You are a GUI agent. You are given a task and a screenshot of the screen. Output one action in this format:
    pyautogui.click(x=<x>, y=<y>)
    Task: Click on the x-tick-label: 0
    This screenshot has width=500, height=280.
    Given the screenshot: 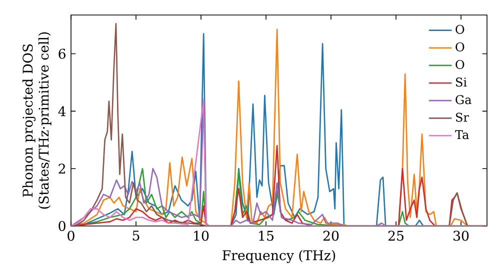 What is the action you would take?
    pyautogui.click(x=71, y=235)
    